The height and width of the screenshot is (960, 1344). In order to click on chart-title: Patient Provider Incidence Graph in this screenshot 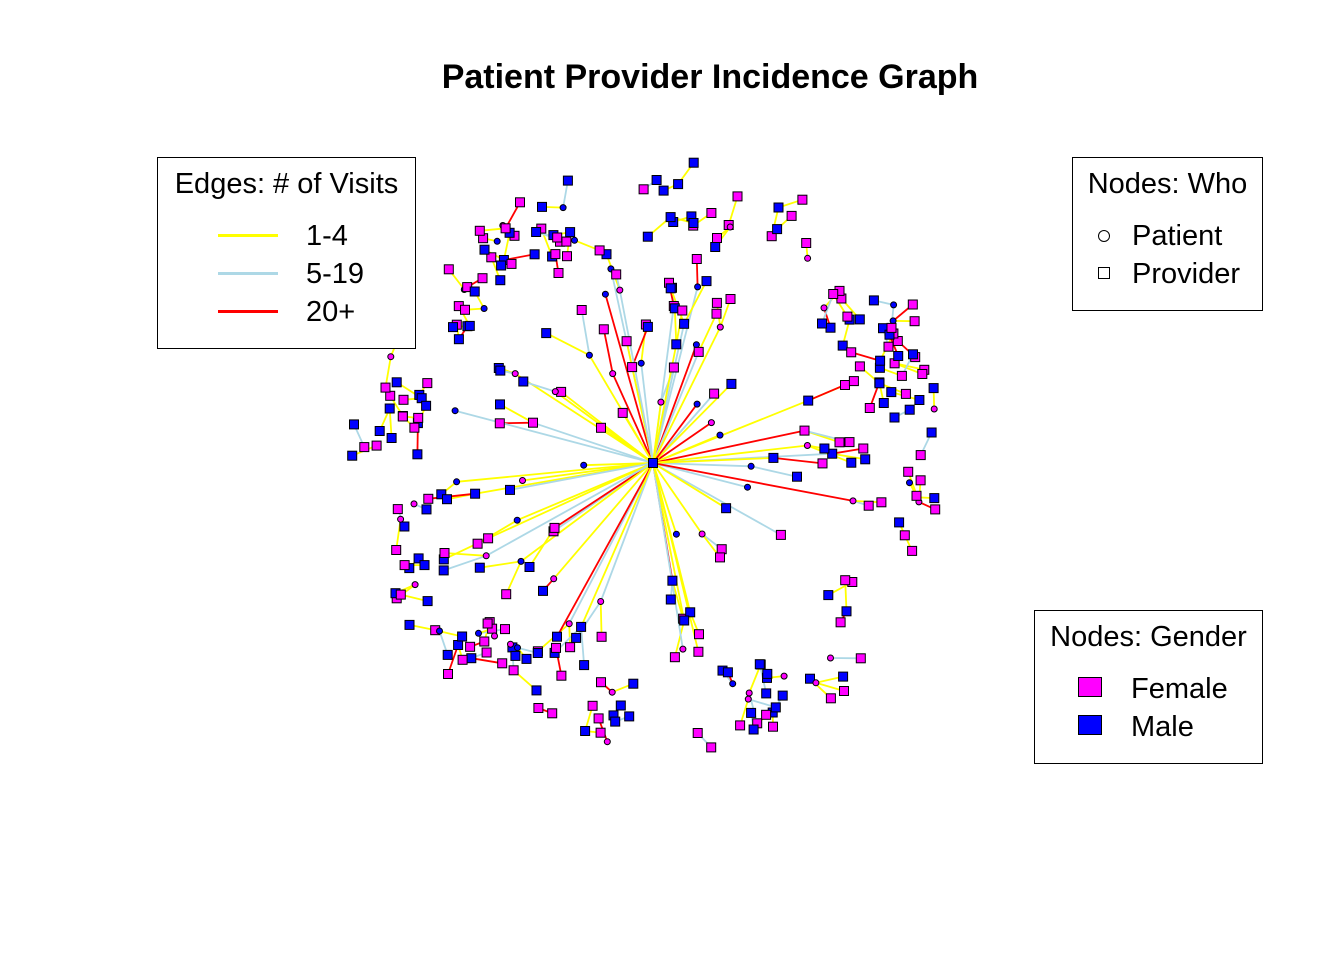, I will do `click(710, 77)`.